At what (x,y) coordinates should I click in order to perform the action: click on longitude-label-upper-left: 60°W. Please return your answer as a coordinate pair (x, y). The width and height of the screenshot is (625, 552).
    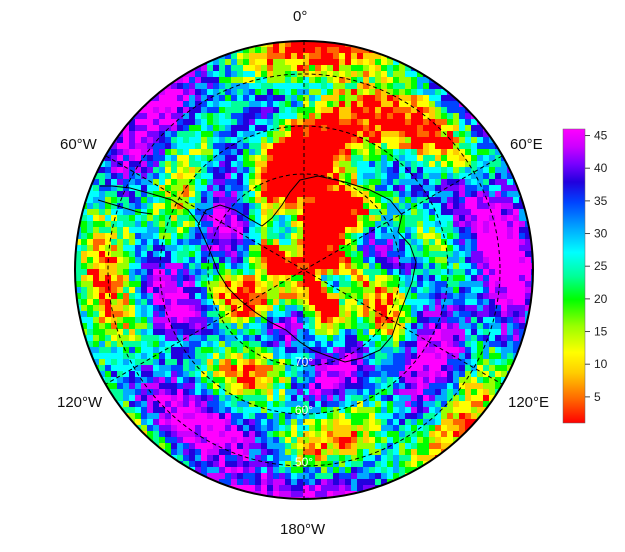
    Looking at the image, I should click on (78, 144).